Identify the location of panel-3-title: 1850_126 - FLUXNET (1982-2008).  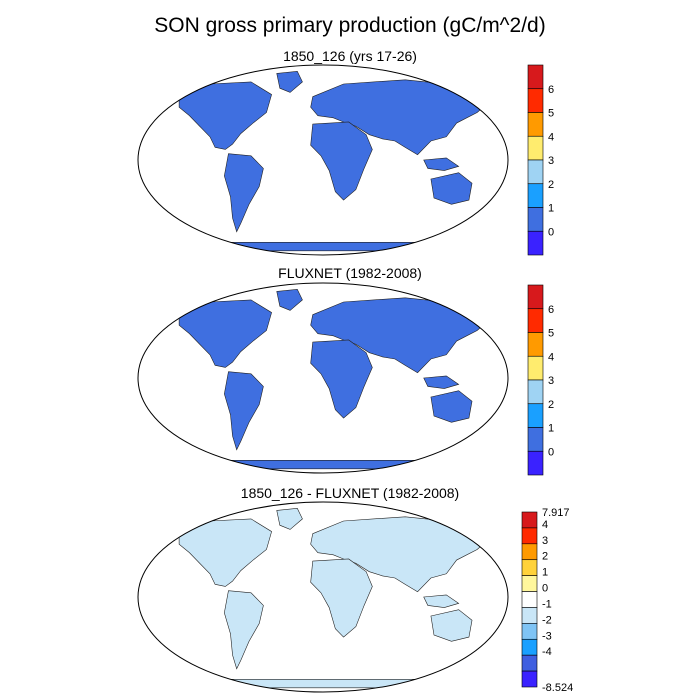
(350, 493).